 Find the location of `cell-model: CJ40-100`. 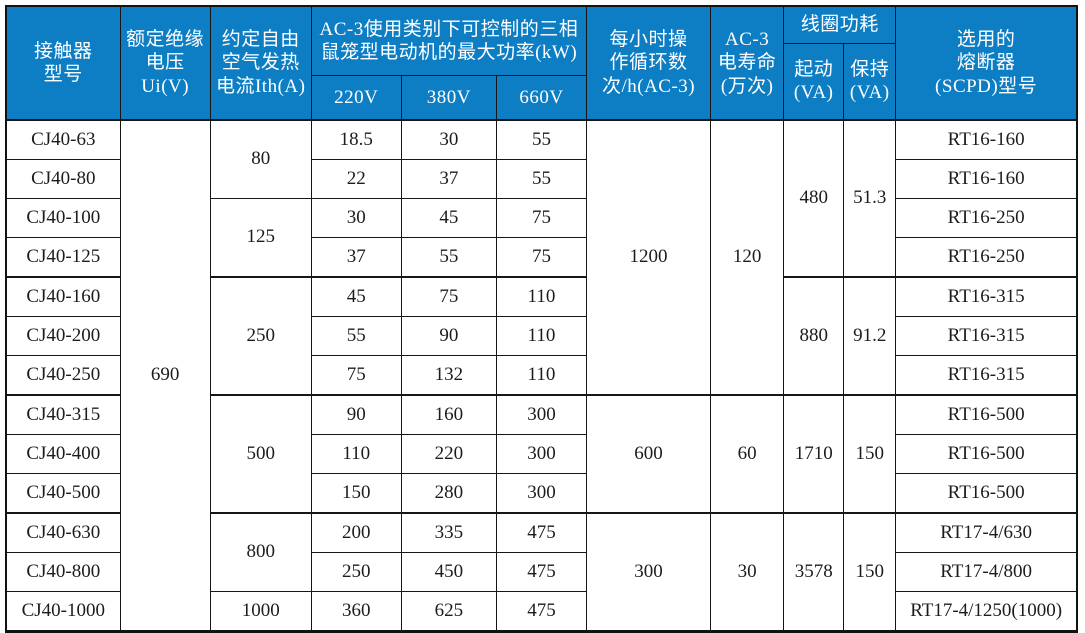

cell-model: CJ40-100 is located at coordinates (63, 218).